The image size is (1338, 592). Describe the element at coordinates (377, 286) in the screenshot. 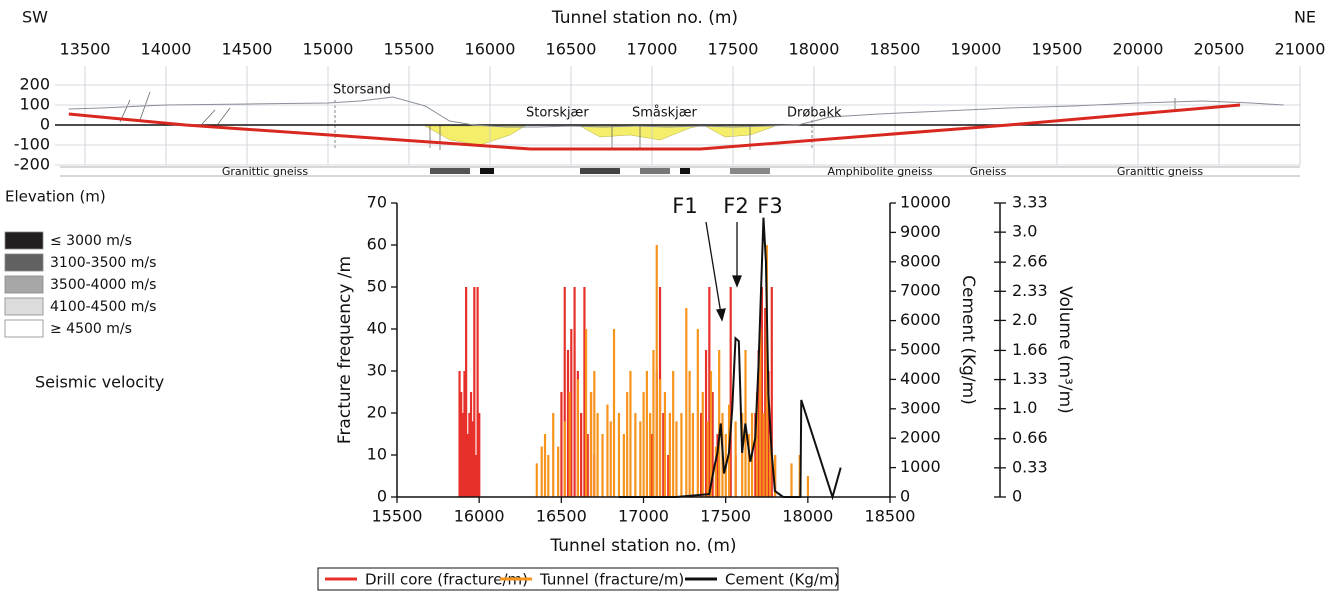

I see `y-tick-label: 50` at that location.